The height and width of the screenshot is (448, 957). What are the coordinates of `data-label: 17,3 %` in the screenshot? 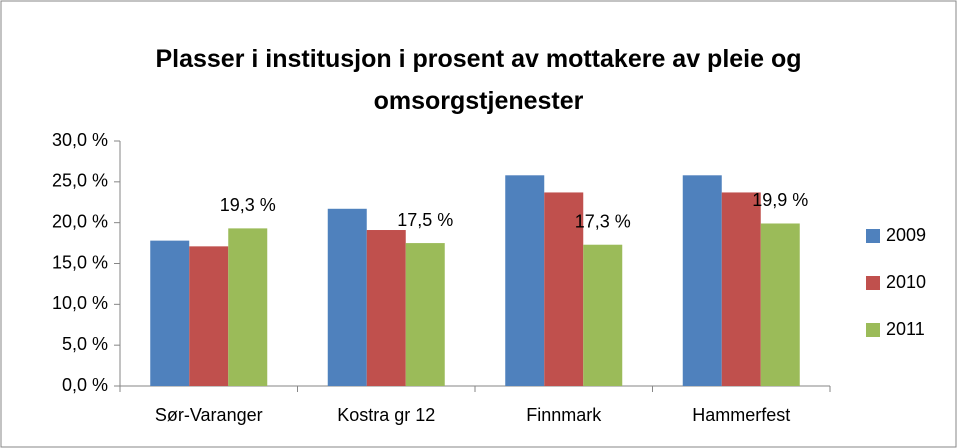 It's located at (603, 221).